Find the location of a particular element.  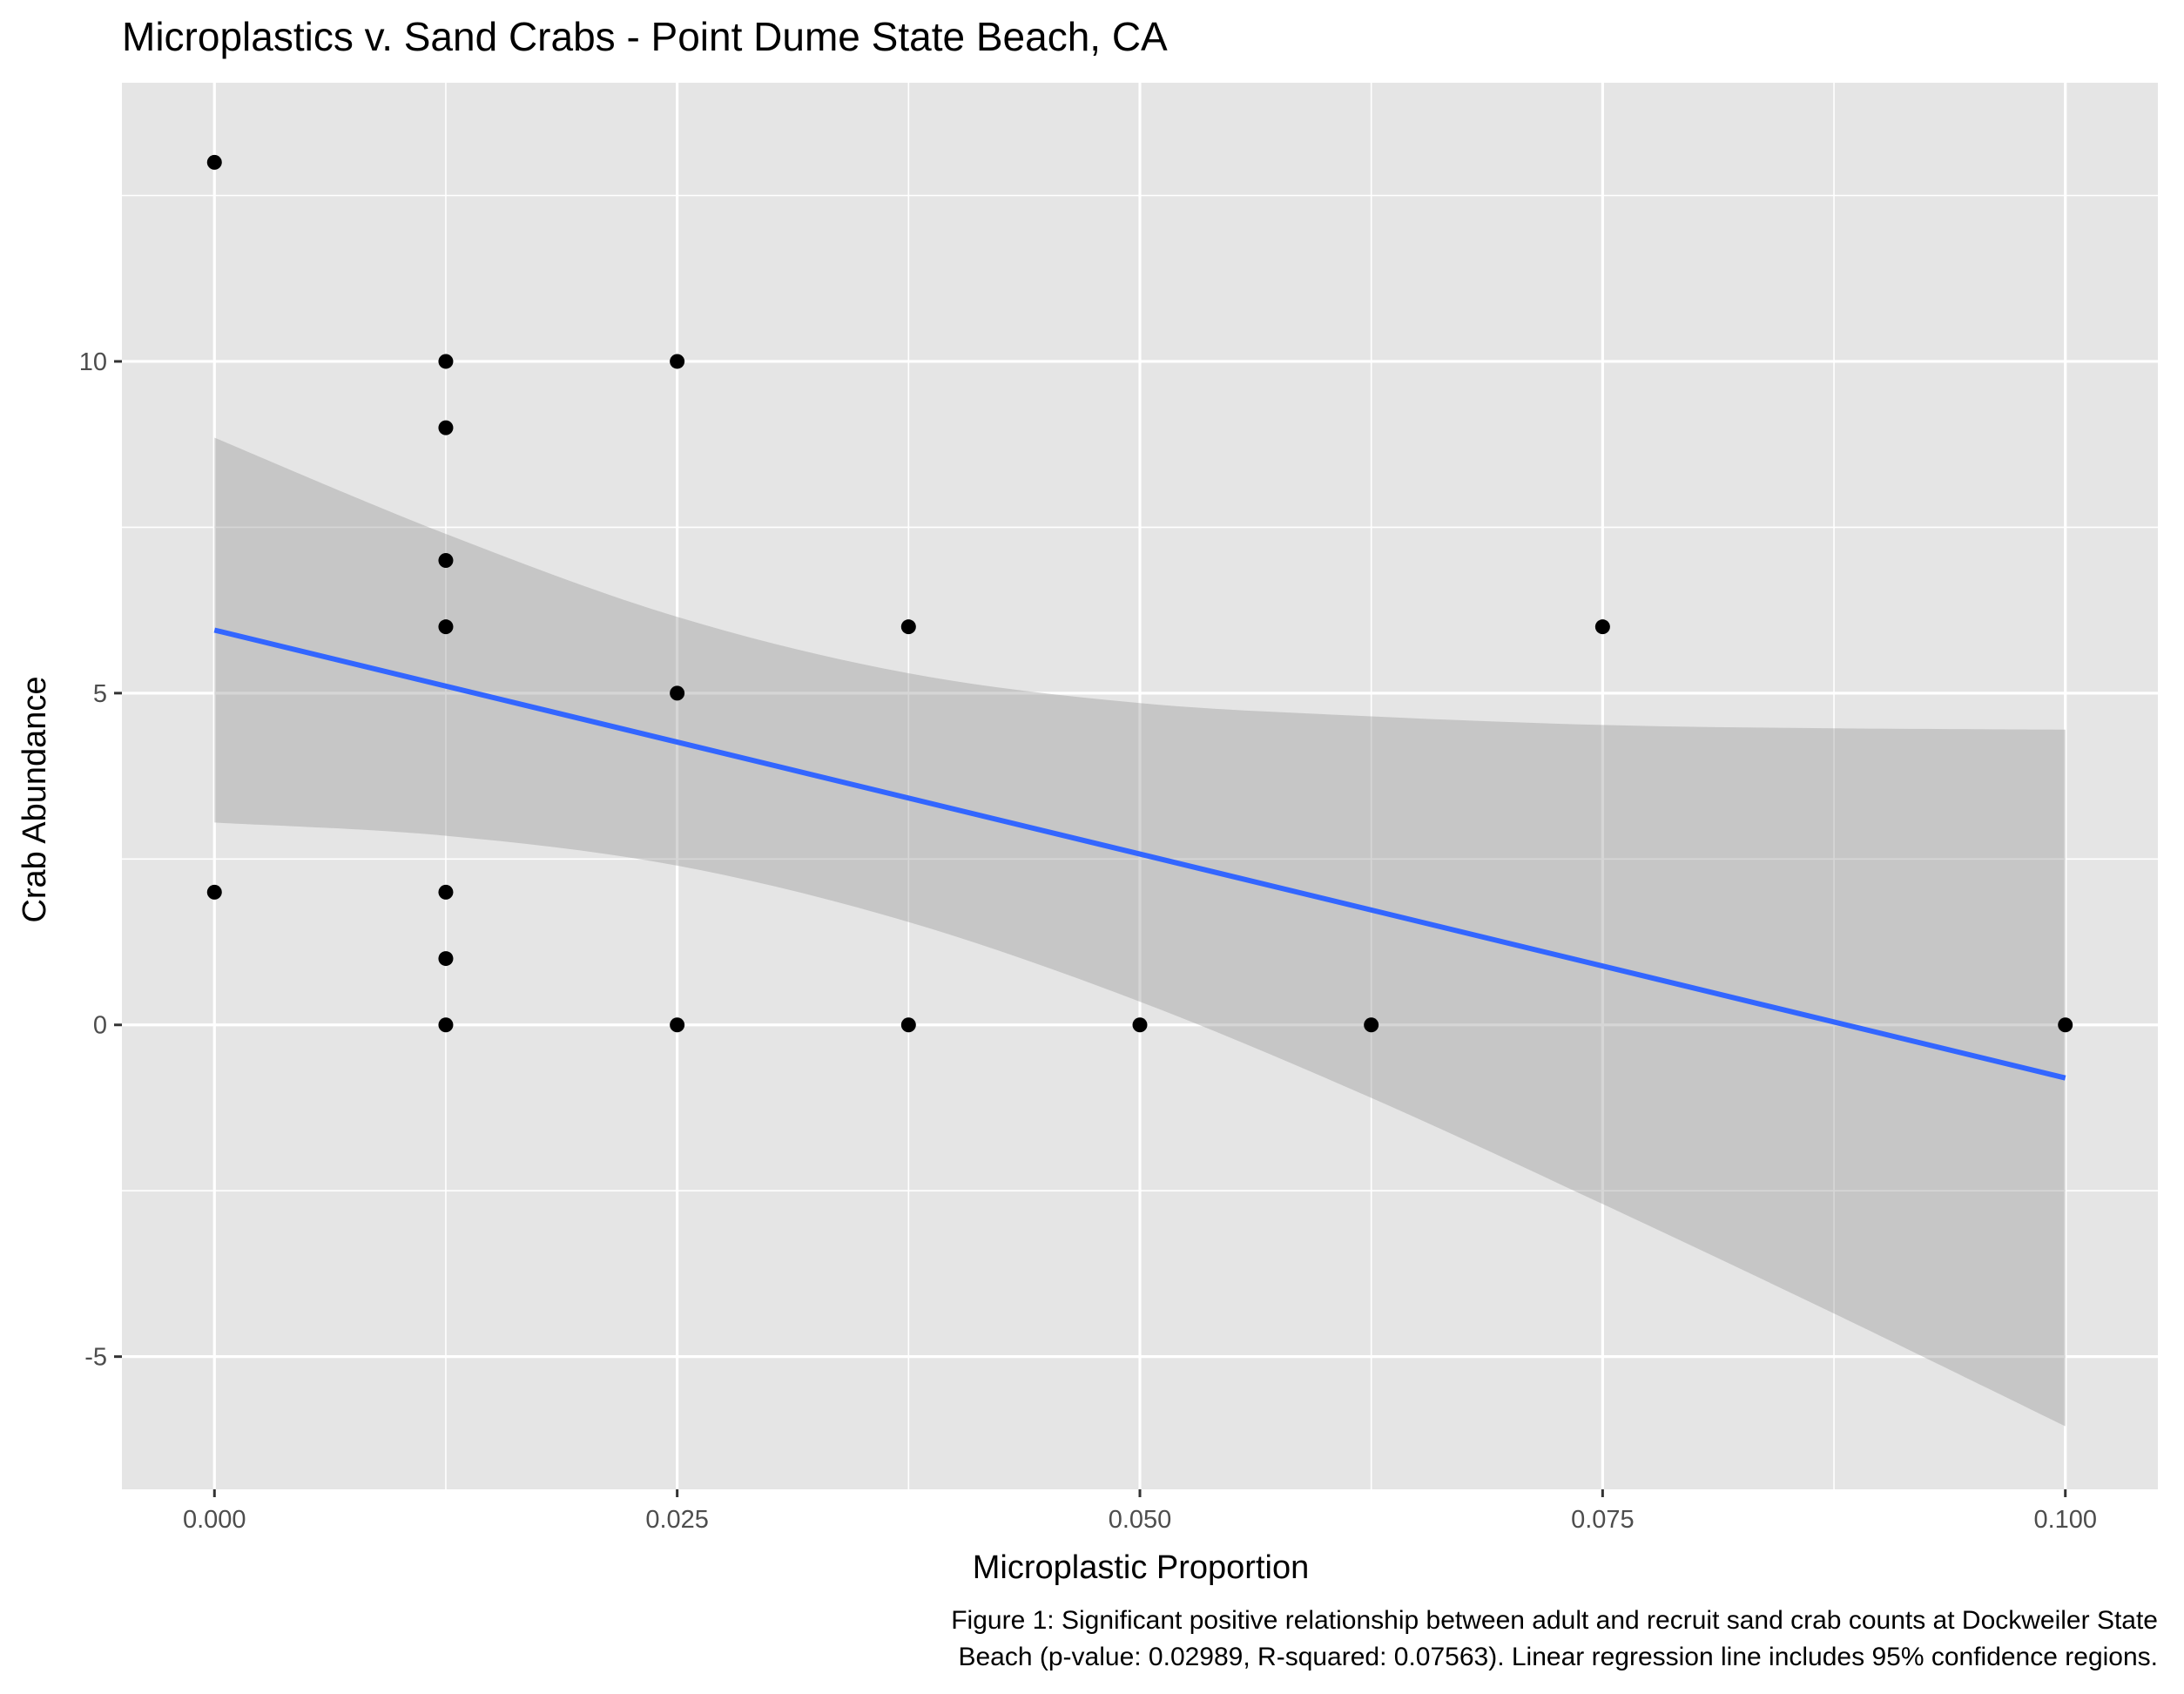

x-axis-ticks: 0.000 0.025 0.050 0.075 0.100 is located at coordinates (1140, 1511).